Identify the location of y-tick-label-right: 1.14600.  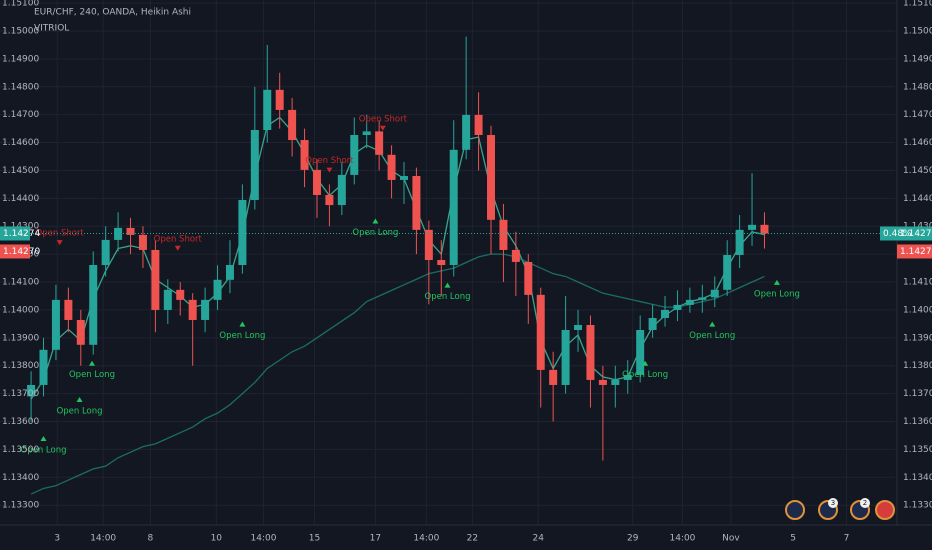
(917, 143).